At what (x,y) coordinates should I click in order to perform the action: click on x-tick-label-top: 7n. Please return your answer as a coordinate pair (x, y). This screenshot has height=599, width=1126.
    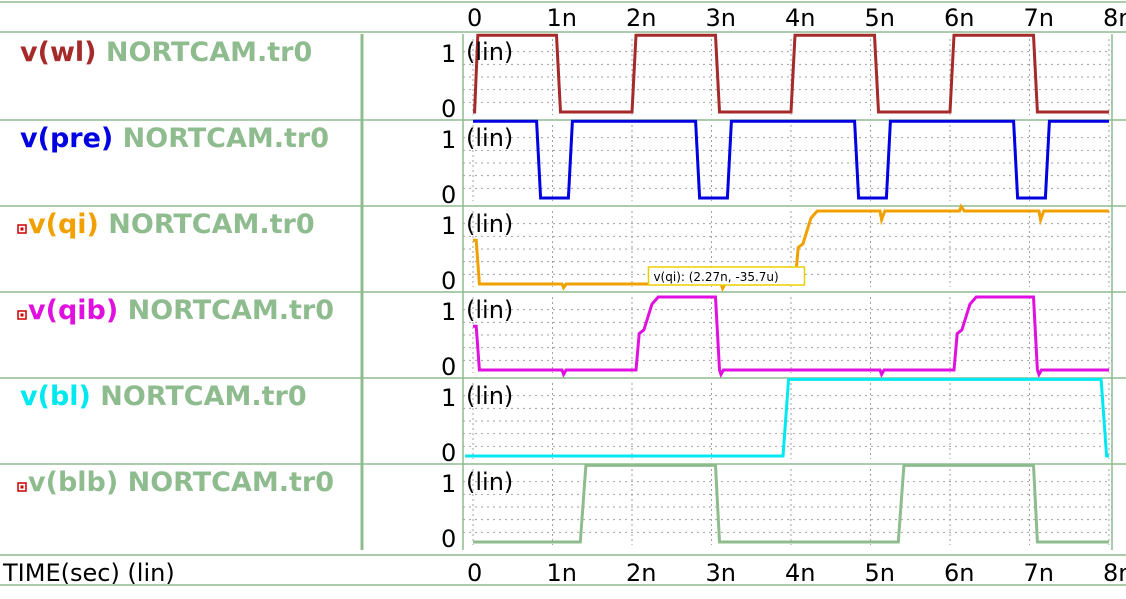
    Looking at the image, I should click on (1039, 18).